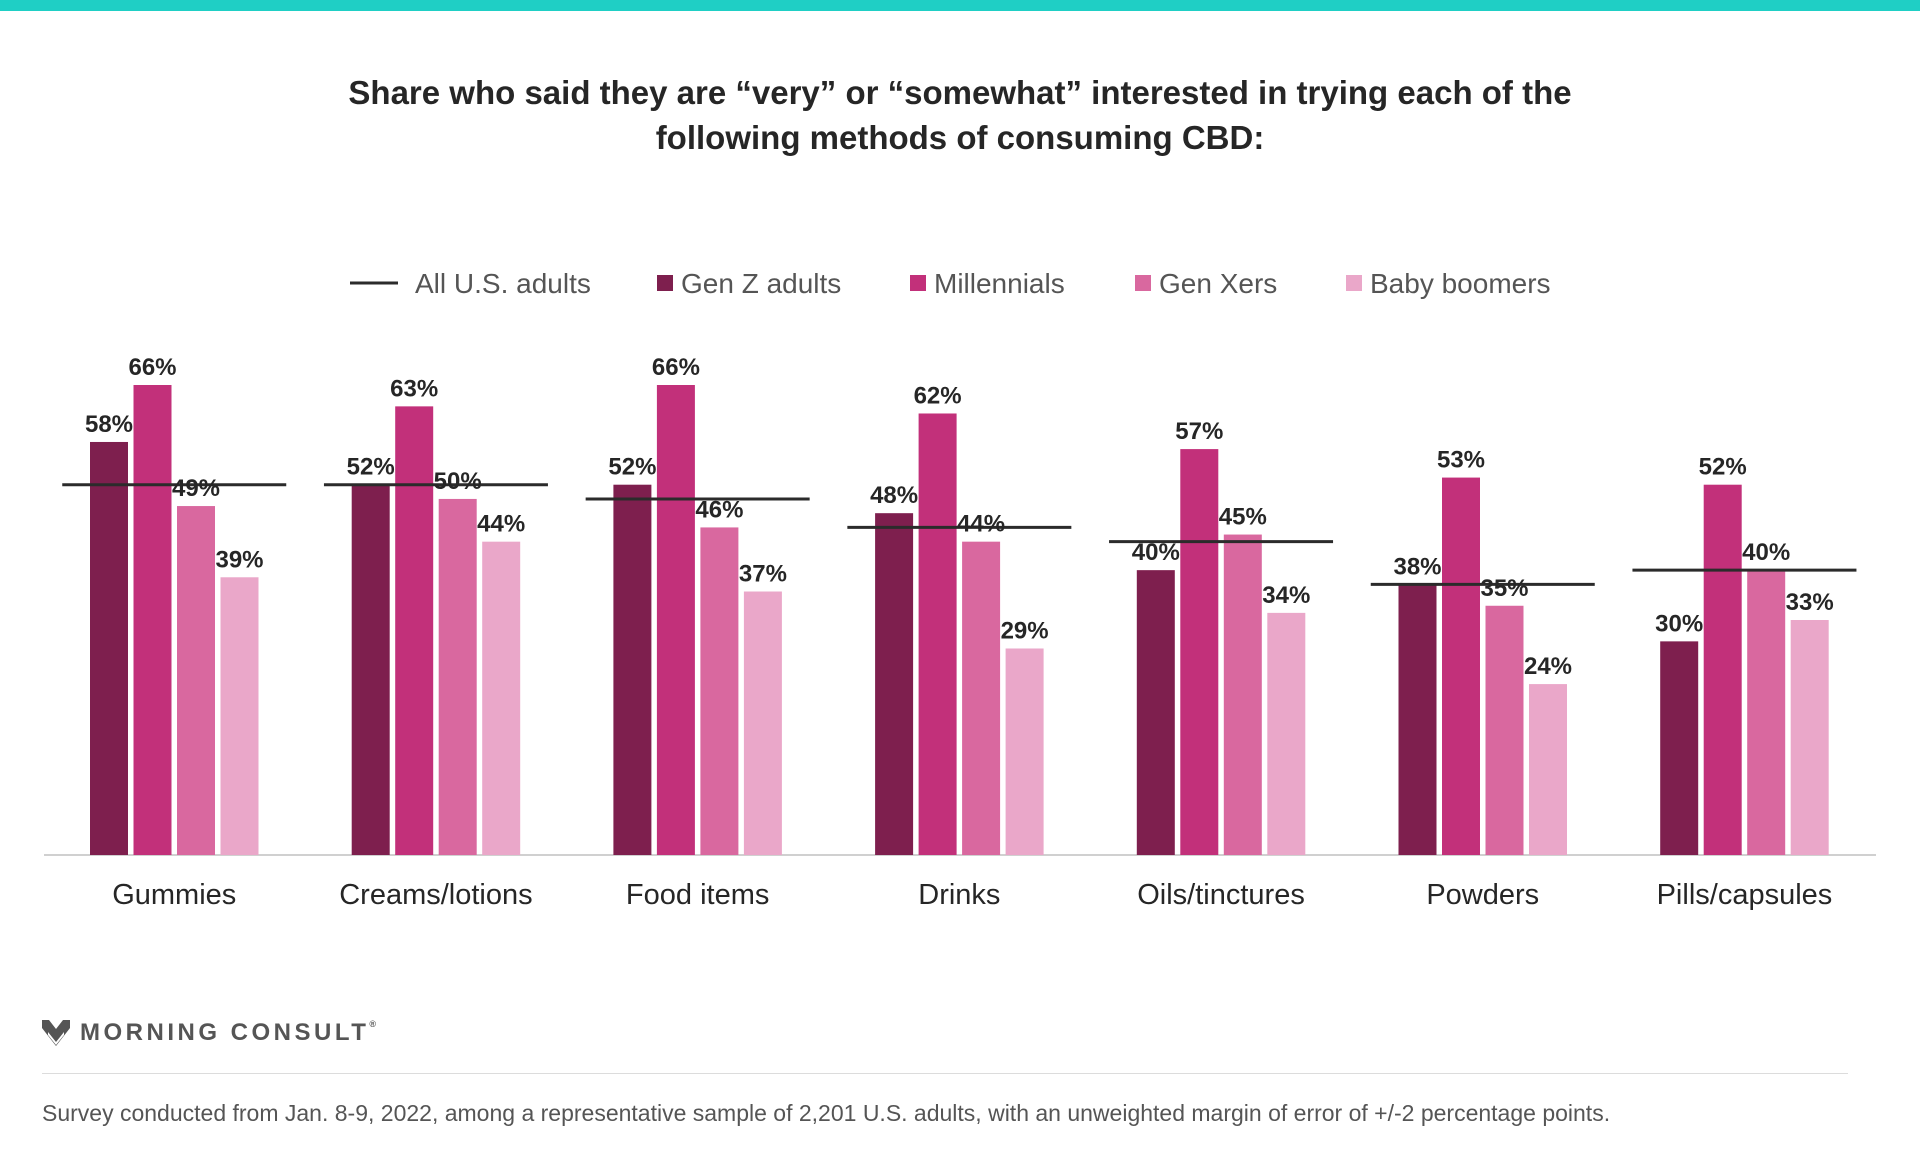 The width and height of the screenshot is (1920, 1152). I want to click on x-tick-label-creams-lotions: Creams/lotions, so click(435, 895).